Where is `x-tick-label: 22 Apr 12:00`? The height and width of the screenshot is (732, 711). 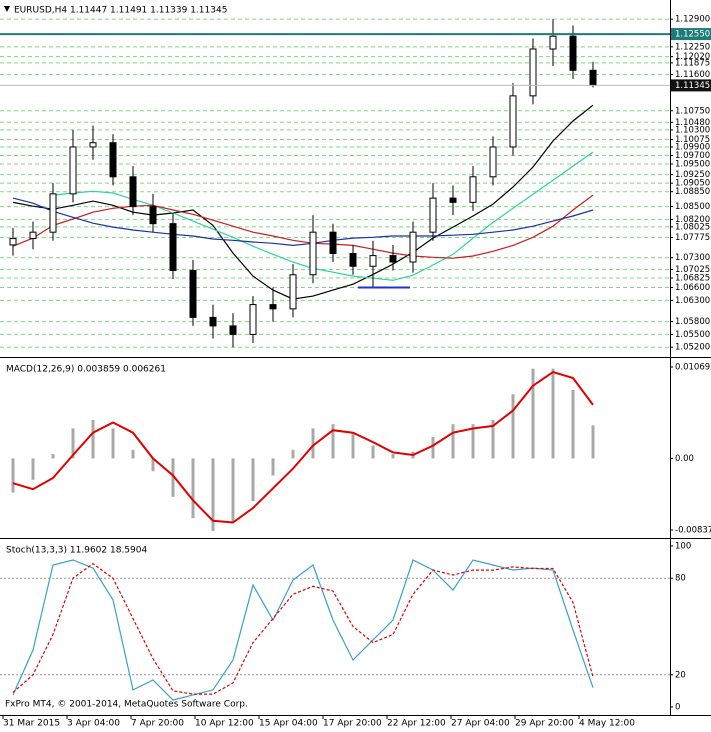 x-tick-label: 22 Apr 12:00 is located at coordinates (416, 724).